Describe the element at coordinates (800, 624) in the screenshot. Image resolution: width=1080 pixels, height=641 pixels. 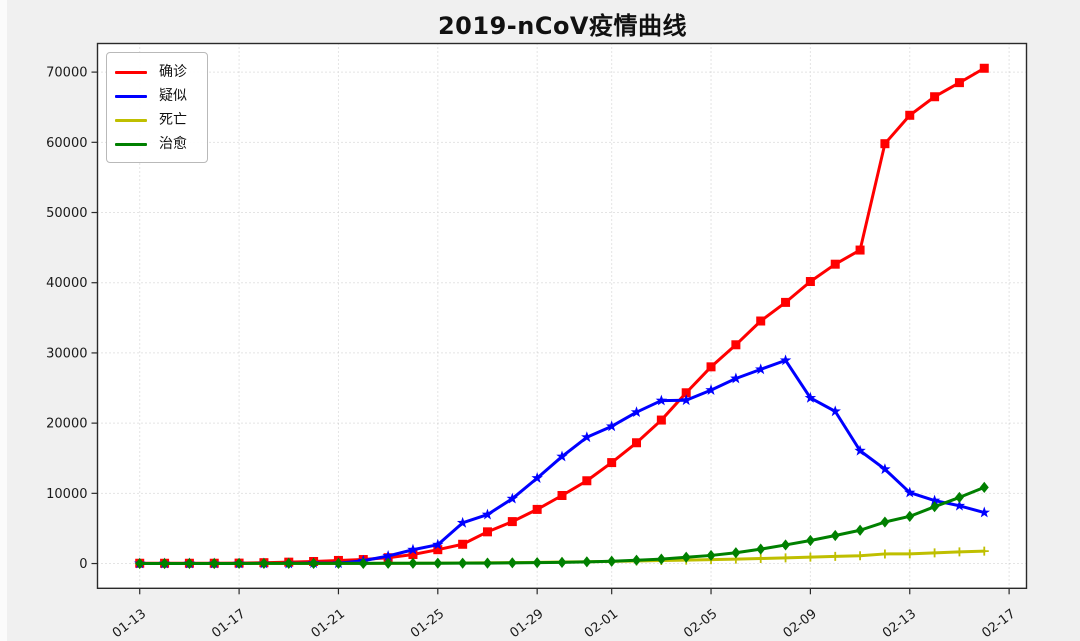
I see `x-tick-label: 02-09` at that location.